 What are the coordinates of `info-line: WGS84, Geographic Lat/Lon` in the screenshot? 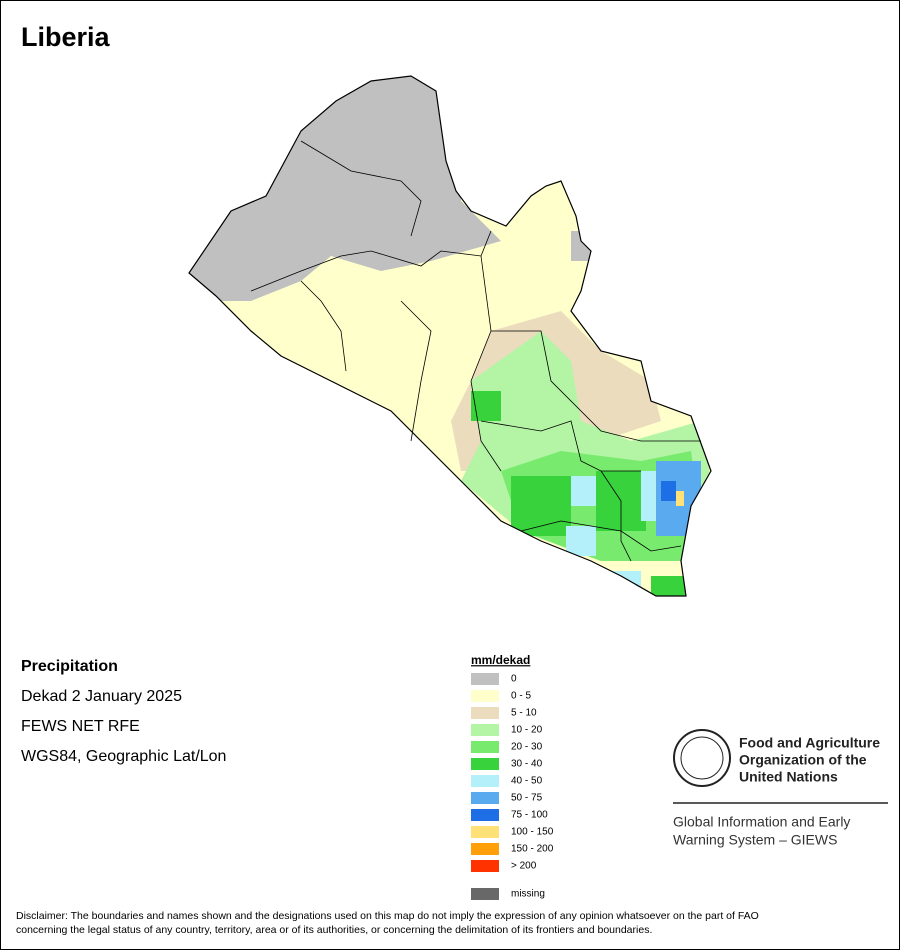 It's located at (123, 756).